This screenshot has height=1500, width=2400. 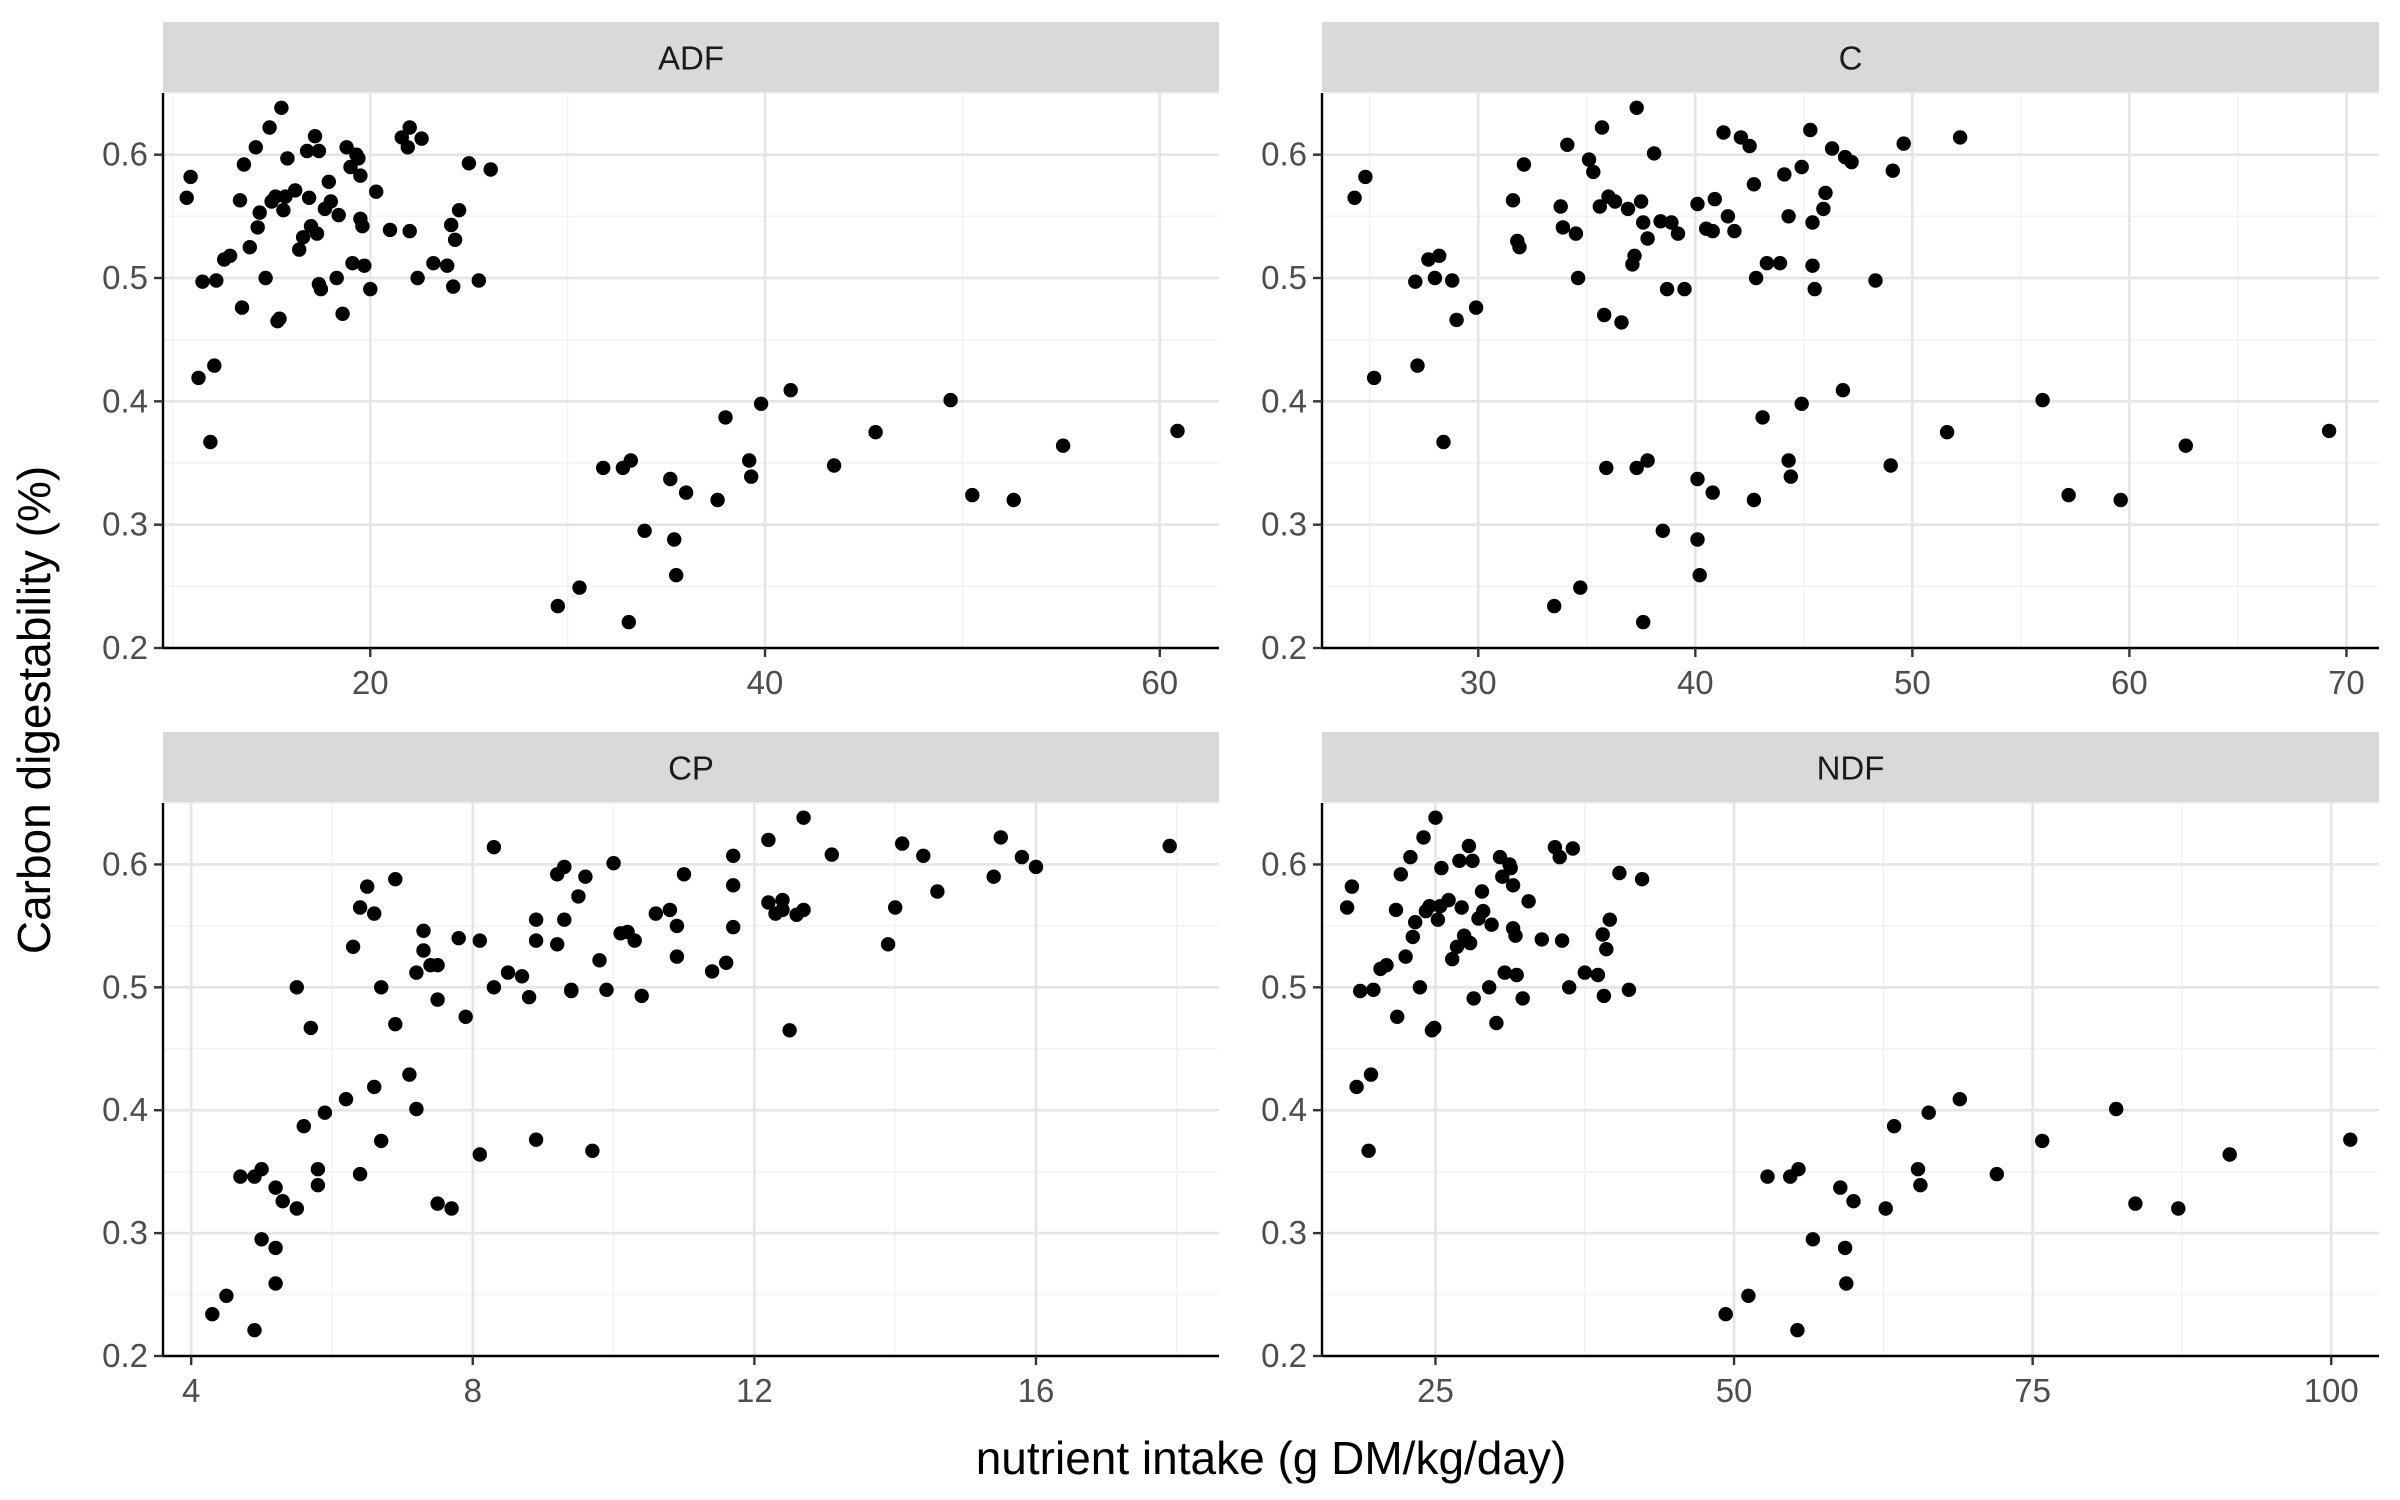 I want to click on y-tick-label: 0.5, so click(x=1284, y=277).